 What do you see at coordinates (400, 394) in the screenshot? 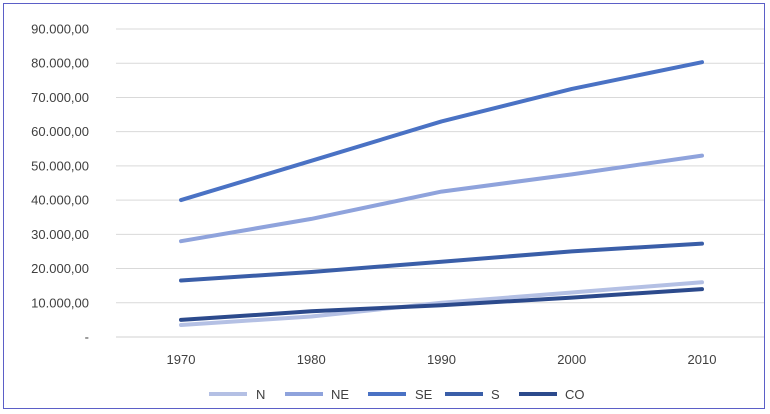
I see `legend-item-se: SE` at bounding box center [400, 394].